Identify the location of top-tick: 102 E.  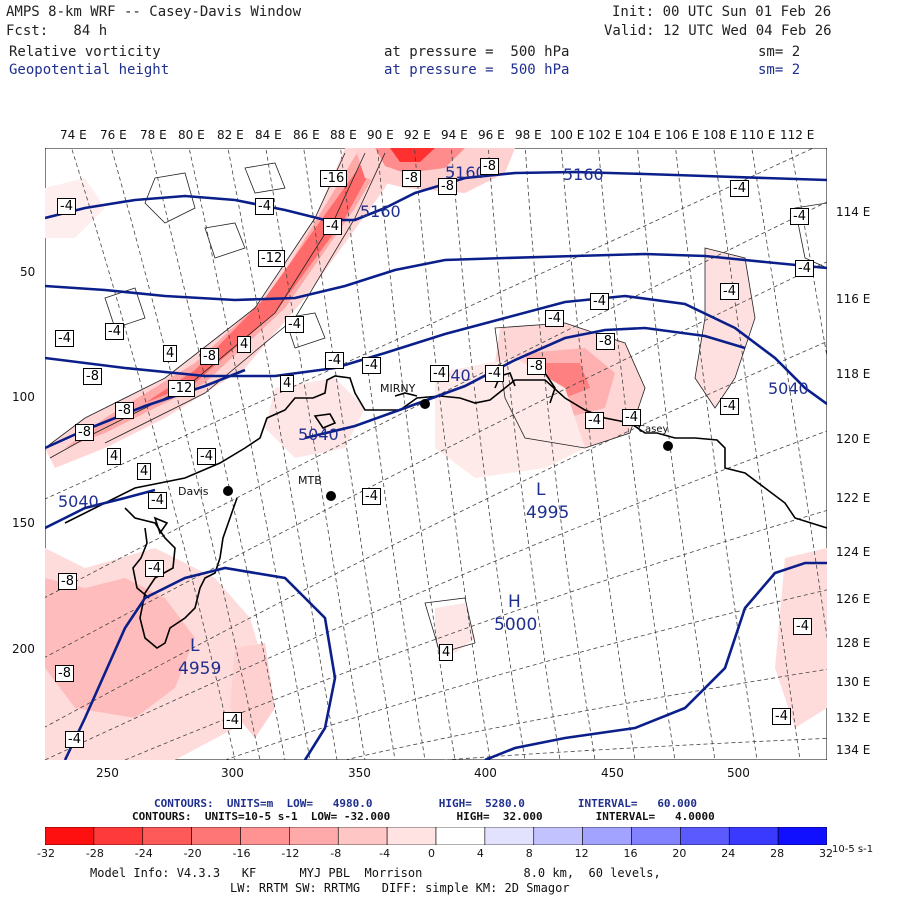
(605, 135).